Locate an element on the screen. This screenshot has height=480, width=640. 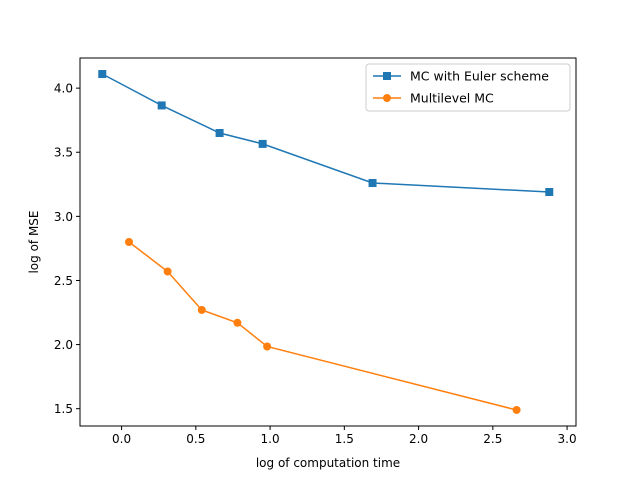
x-tick-label: 0.0 is located at coordinates (121, 439).